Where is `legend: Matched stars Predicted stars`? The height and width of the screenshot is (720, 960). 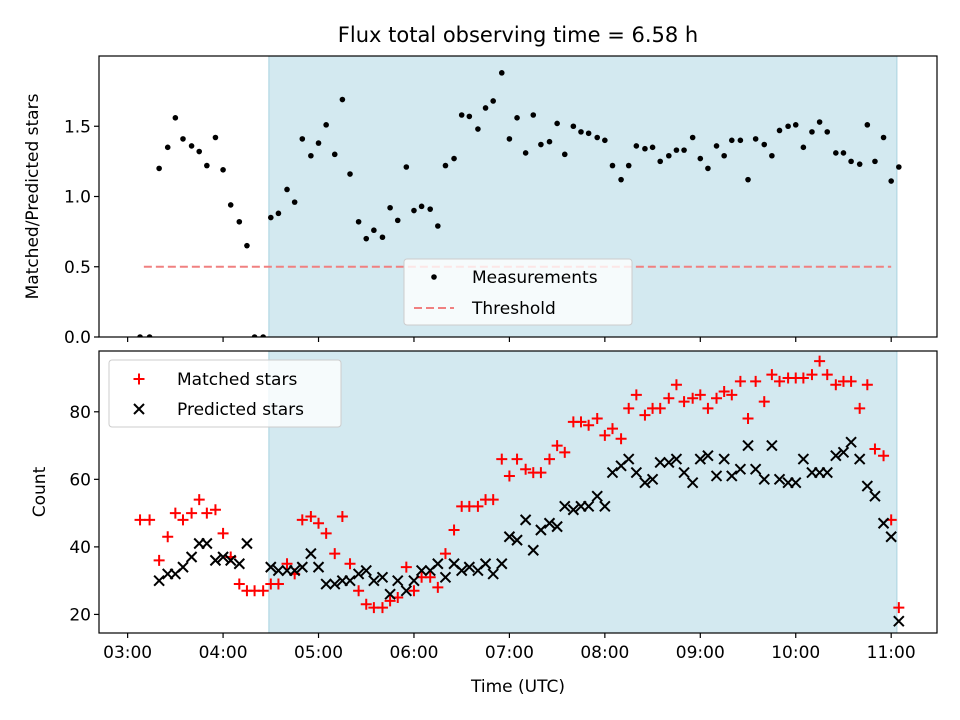
legend: Matched stars Predicted stars is located at coordinates (225, 393).